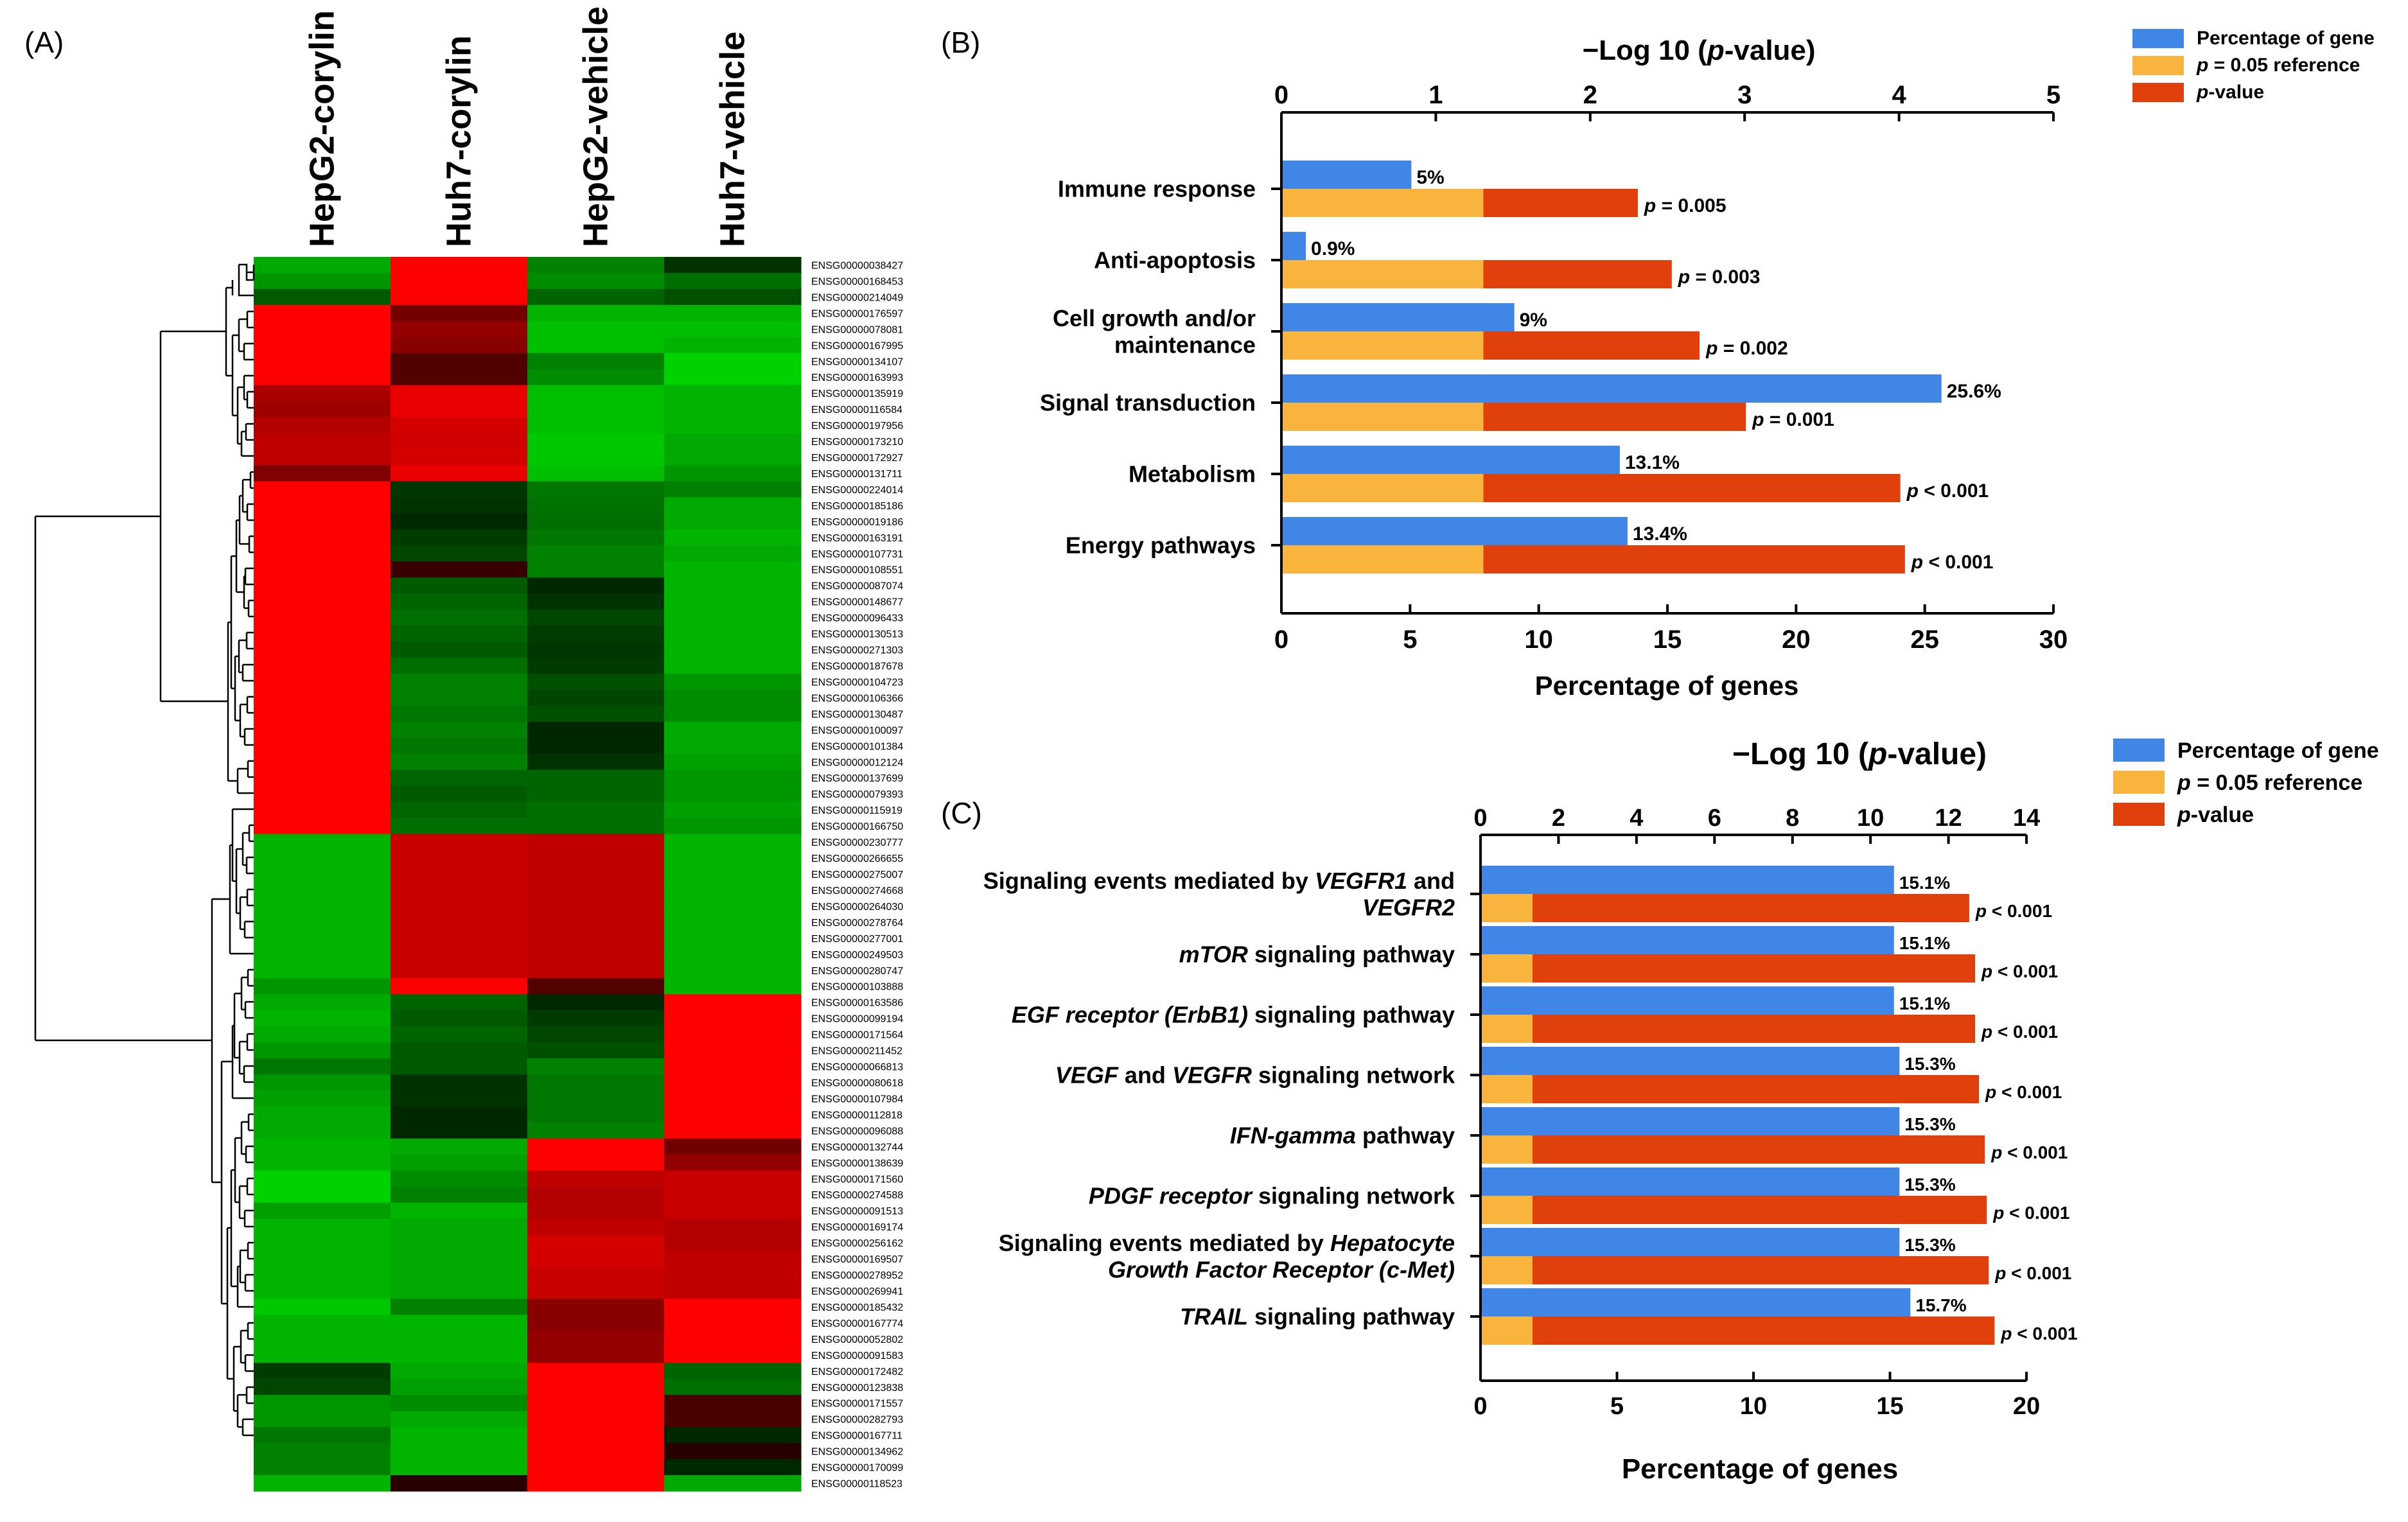 This screenshot has width=2408, height=1522. I want to click on legend-label: p = 0.05 reference, so click(2278, 65).